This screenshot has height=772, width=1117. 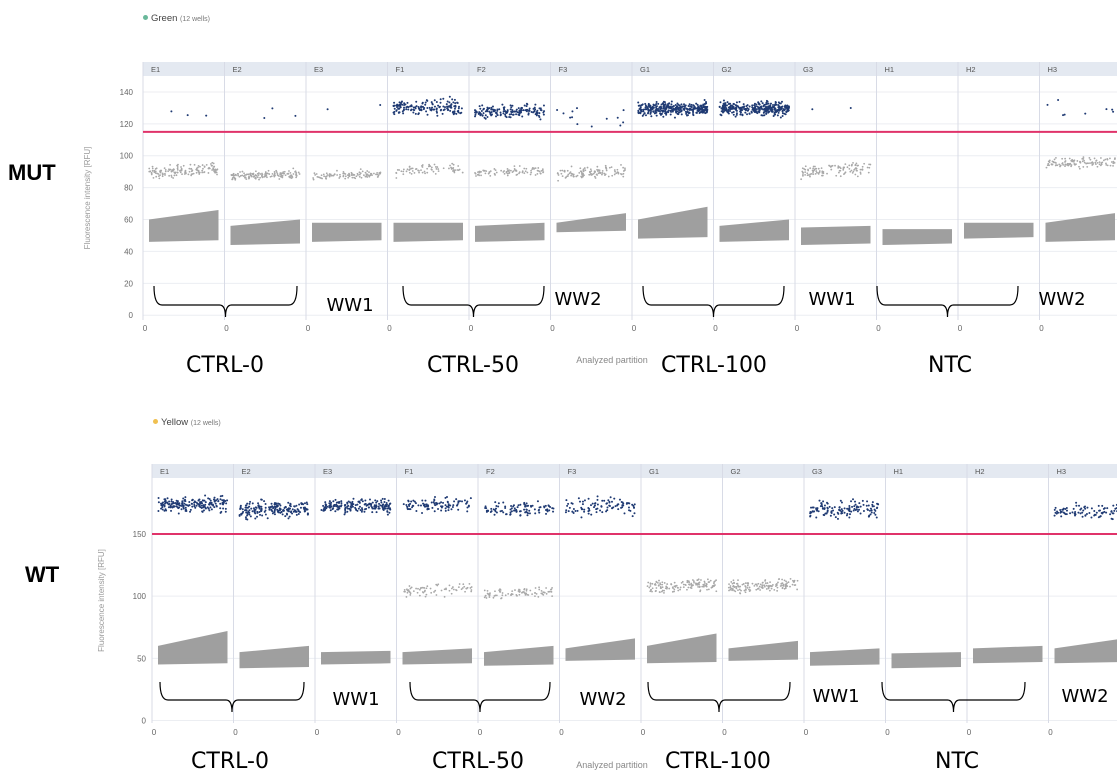 I want to click on well-label: E3, so click(x=327, y=471).